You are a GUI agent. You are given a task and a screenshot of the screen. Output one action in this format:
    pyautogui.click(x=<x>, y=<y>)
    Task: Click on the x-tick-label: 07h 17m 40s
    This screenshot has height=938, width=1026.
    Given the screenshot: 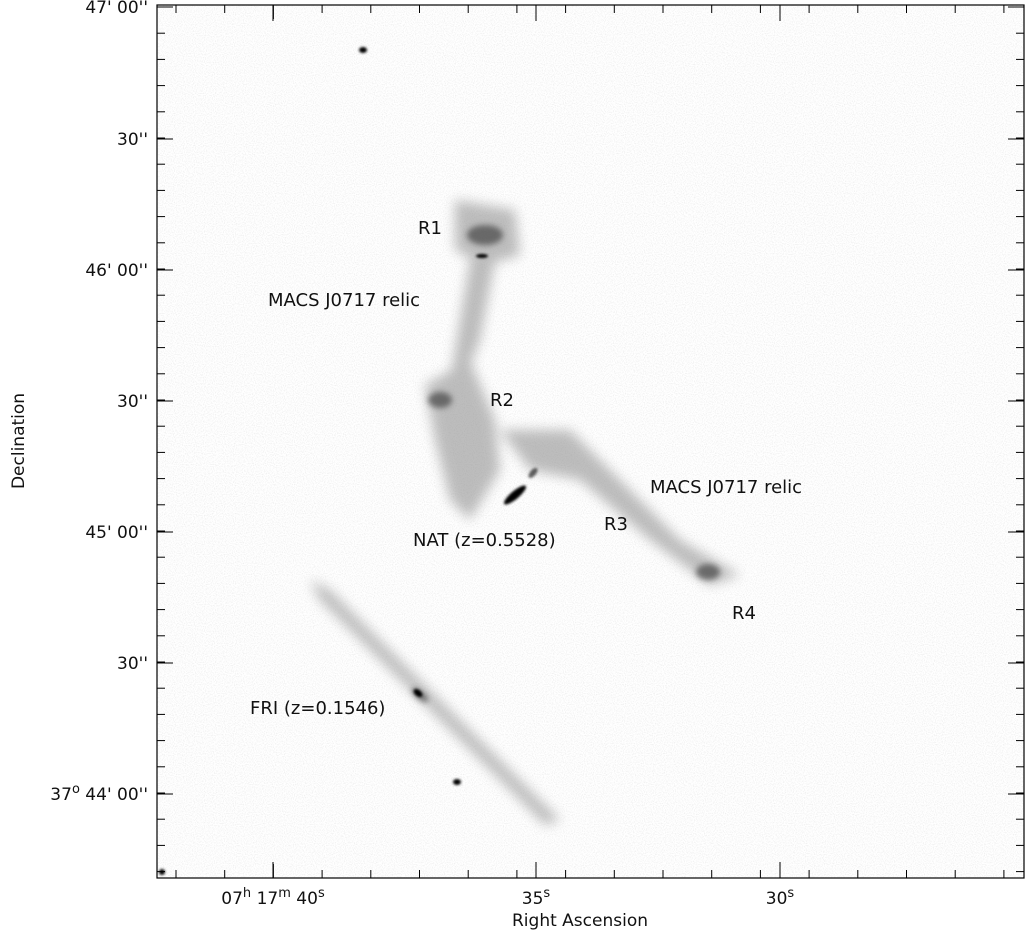 What is the action you would take?
    pyautogui.click(x=273, y=898)
    